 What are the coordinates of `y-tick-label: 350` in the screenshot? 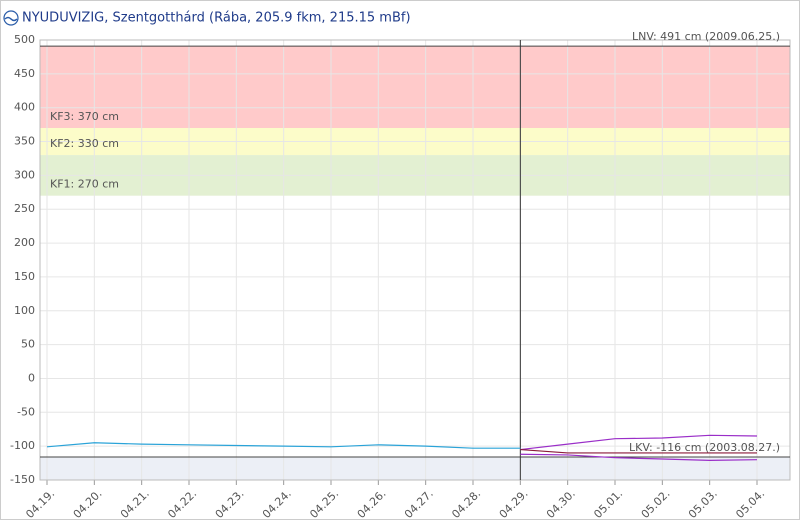 It's located at (24, 141).